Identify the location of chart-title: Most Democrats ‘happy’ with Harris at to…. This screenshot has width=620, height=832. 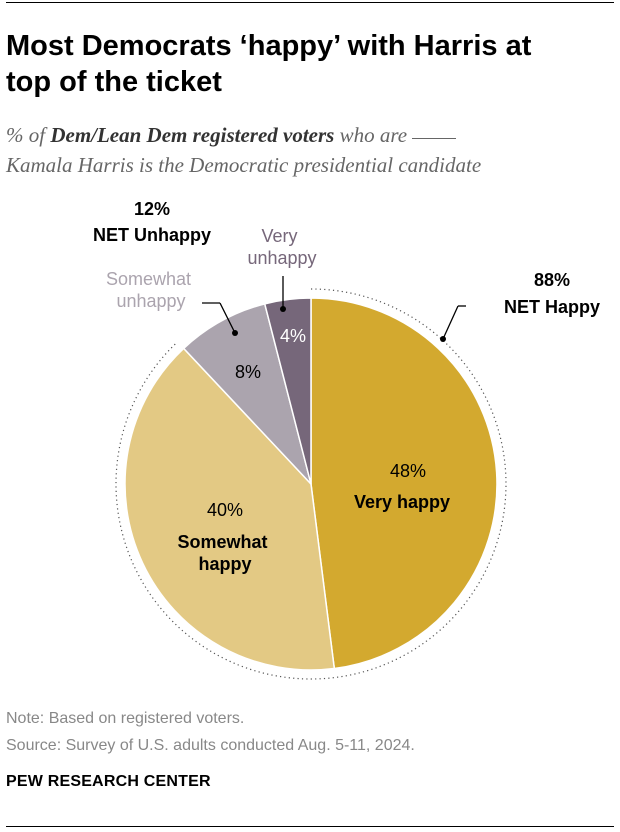
(306, 64).